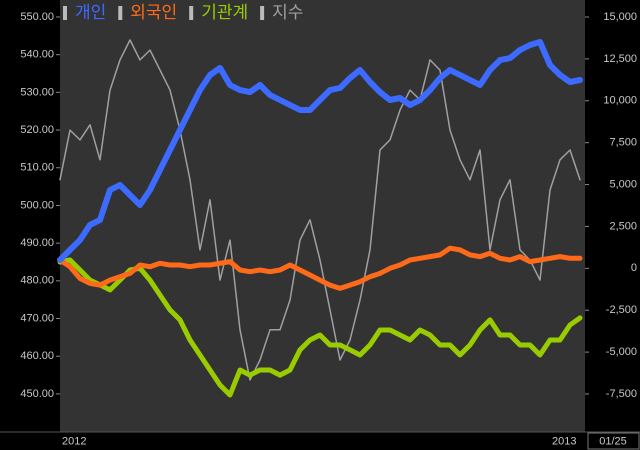 The width and height of the screenshot is (640, 450). Describe the element at coordinates (153, 13) in the screenshot. I see `legend-label: 외국인` at that location.